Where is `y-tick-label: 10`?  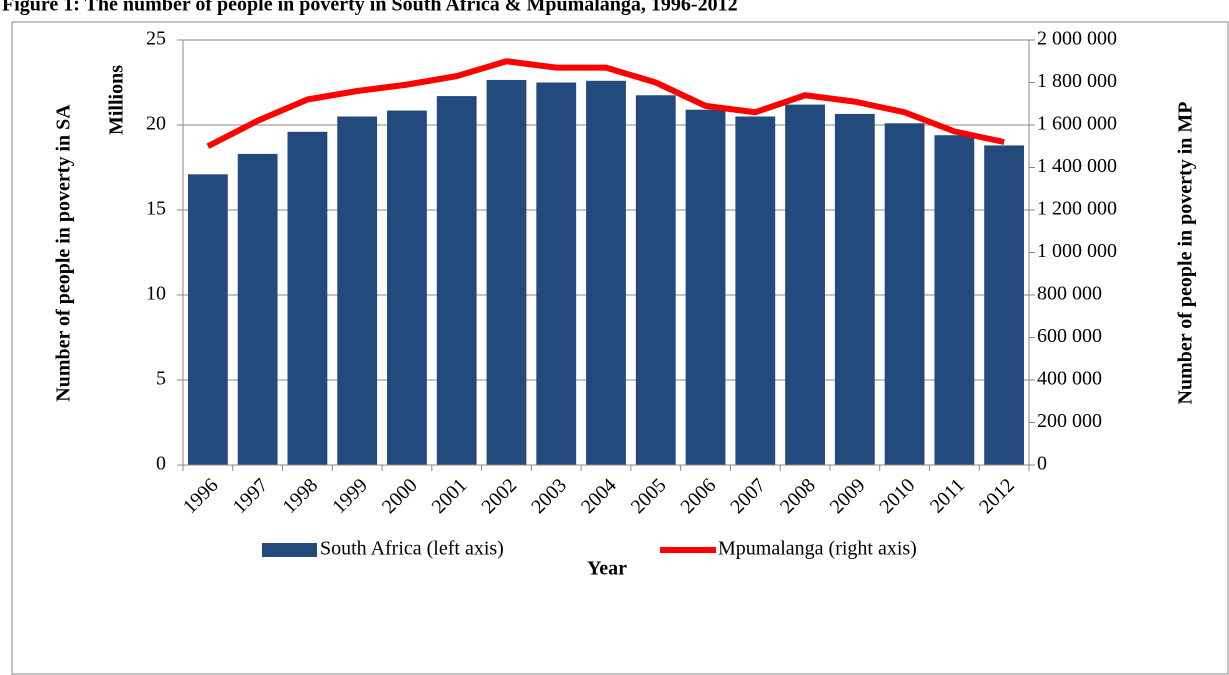
y-tick-label: 10 is located at coordinates (156, 294).